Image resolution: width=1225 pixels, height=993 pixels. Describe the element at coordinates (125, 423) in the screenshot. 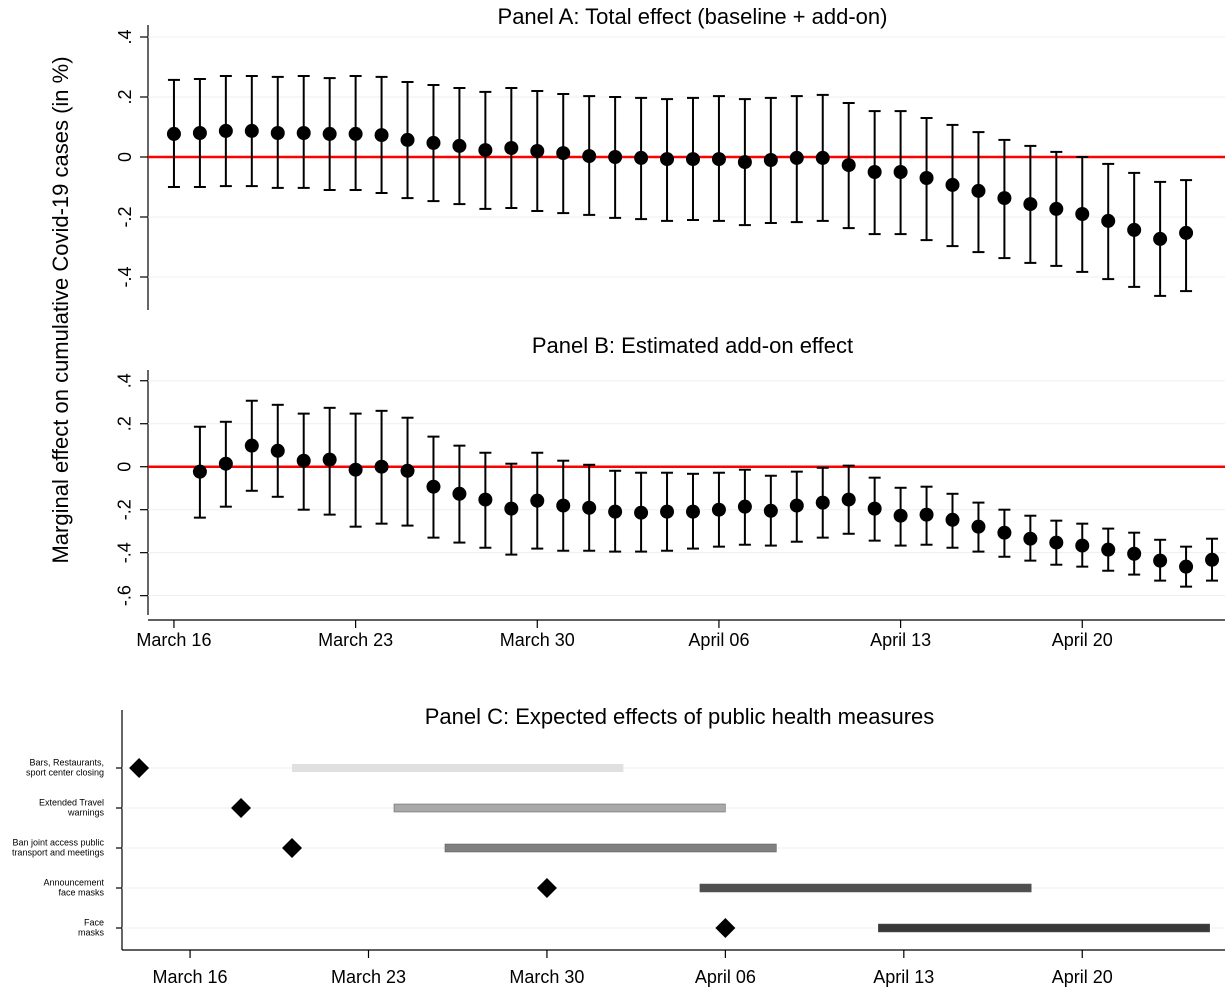

I see `y-tick-label: .2` at that location.